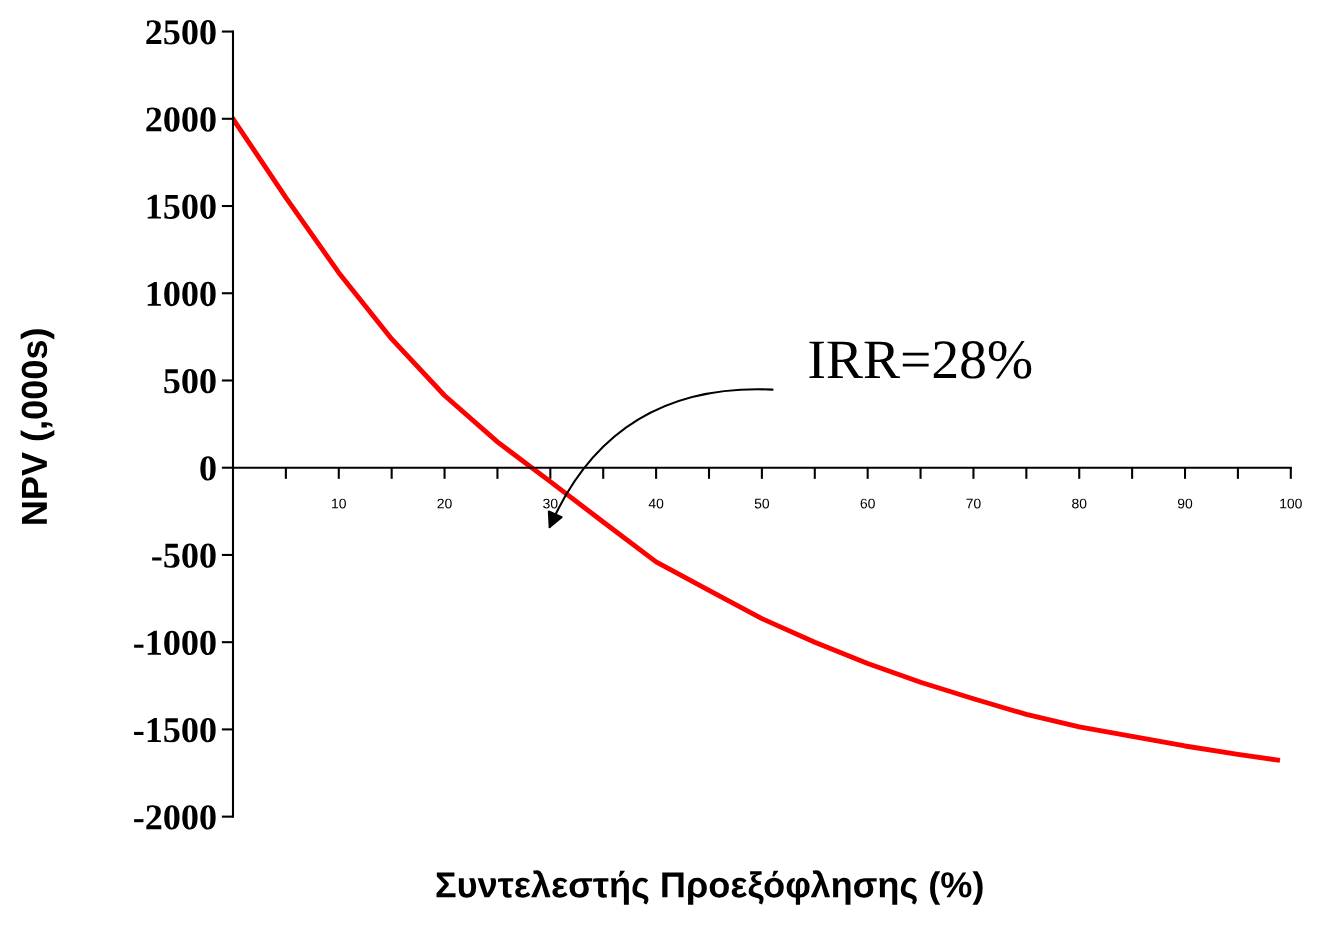 The height and width of the screenshot is (928, 1339). What do you see at coordinates (181, 119) in the screenshot?
I see `y-tick-label: 2000` at bounding box center [181, 119].